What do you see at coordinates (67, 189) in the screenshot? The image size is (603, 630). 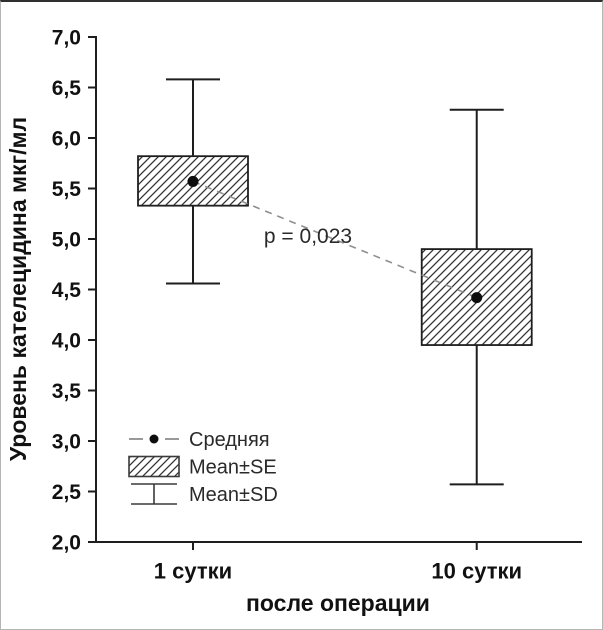 I see `y-tick-label: 5,5` at bounding box center [67, 189].